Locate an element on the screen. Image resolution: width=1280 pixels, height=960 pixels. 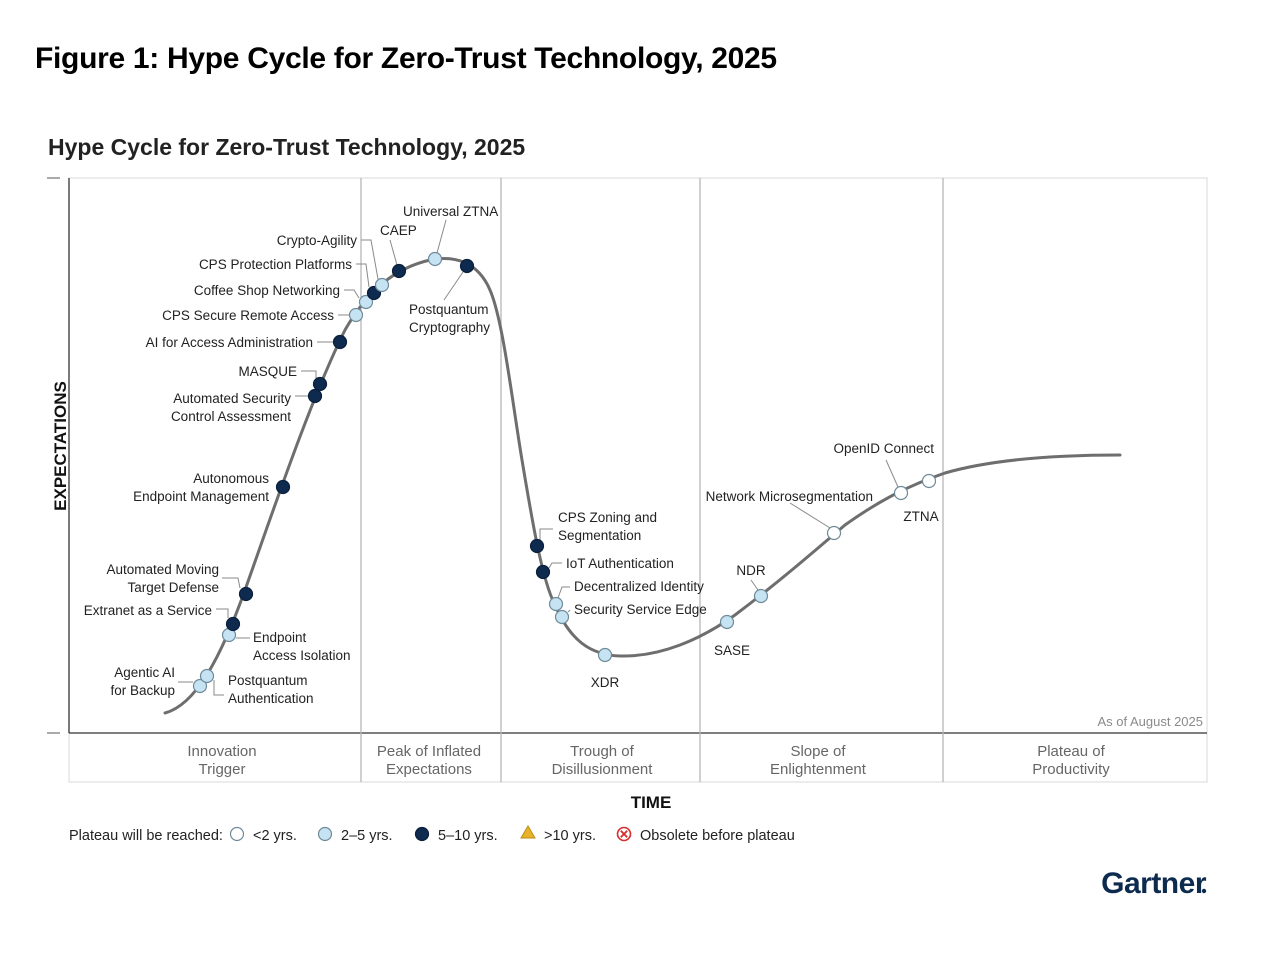
tech-marker-cps-secure-remote-access is located at coordinates (356, 315).